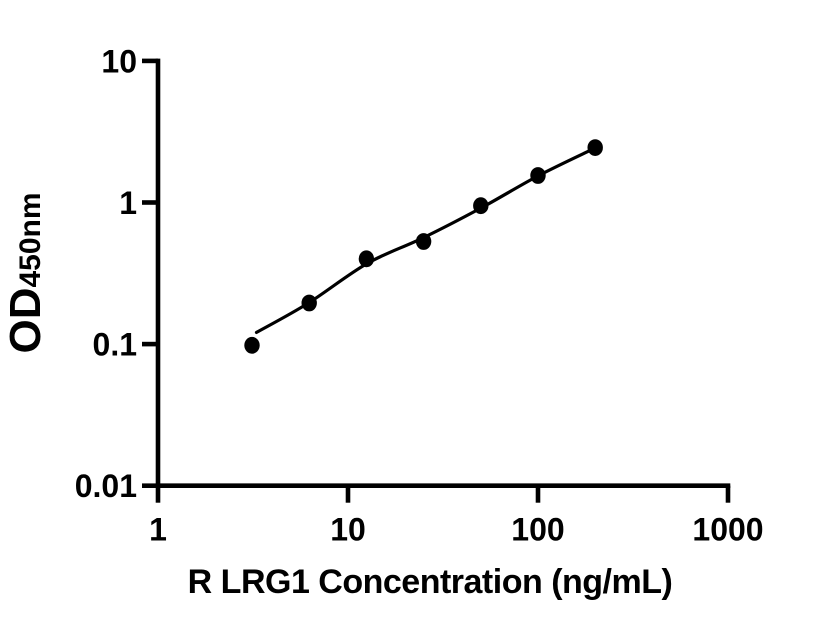  What do you see at coordinates (119, 61) in the screenshot?
I see `y-tick-label: 10` at bounding box center [119, 61].